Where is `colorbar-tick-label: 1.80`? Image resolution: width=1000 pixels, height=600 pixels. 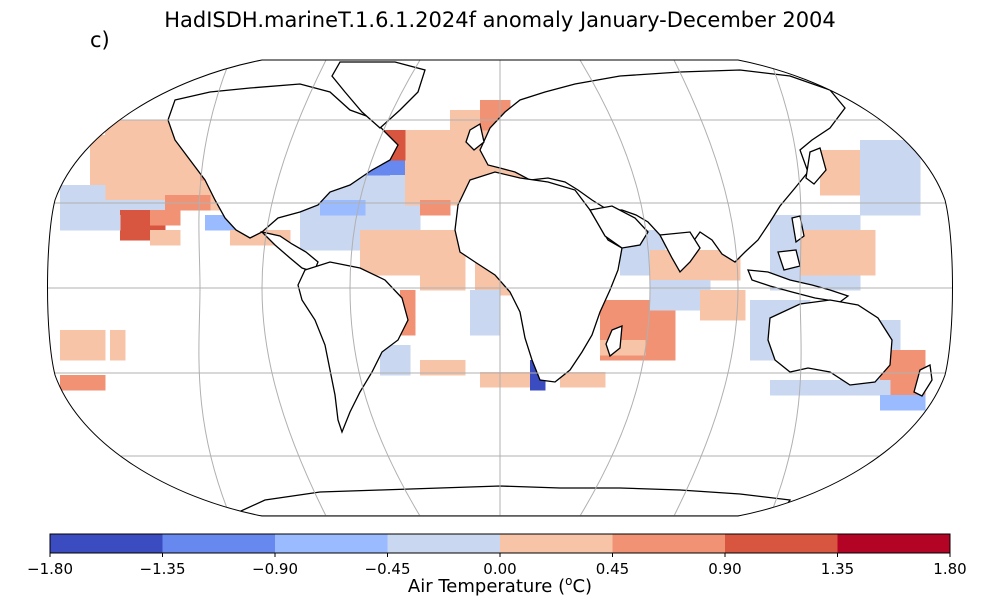
colorbar-tick-label: 1.80 is located at coordinates (949, 569).